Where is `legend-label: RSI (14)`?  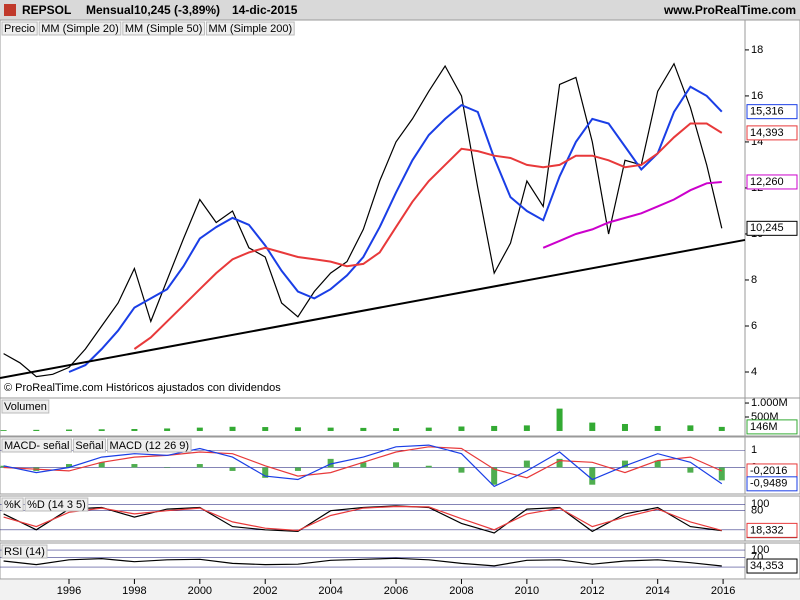
legend-label: RSI (14) is located at coordinates (24, 552).